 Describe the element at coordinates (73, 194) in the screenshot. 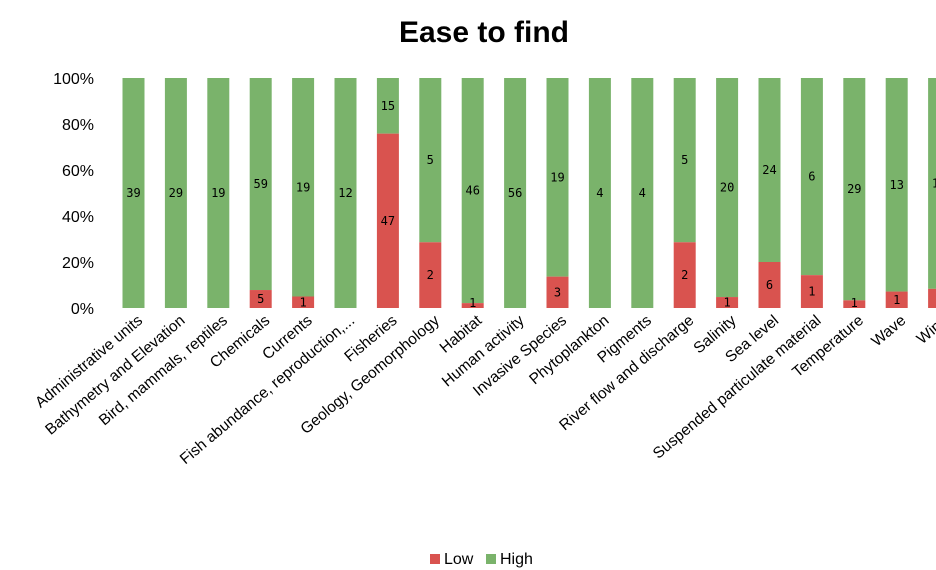

I see `y-axis-ticks: 0% 20% 40% 60% 80% 100%` at that location.